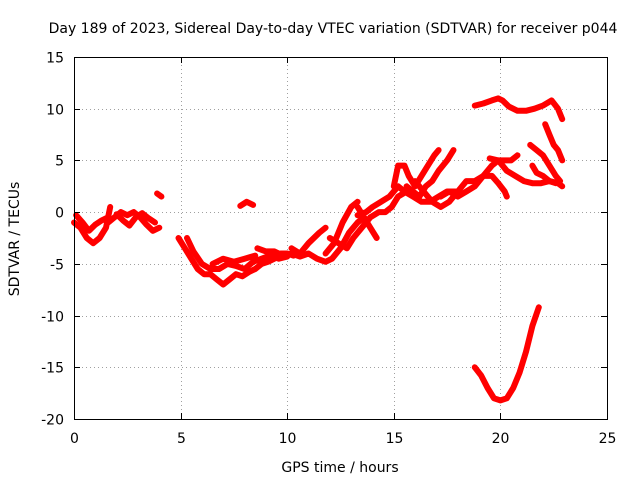  What do you see at coordinates (15, 239) in the screenshot?
I see `y-axis-label: SDTVAR / TECUs` at bounding box center [15, 239].